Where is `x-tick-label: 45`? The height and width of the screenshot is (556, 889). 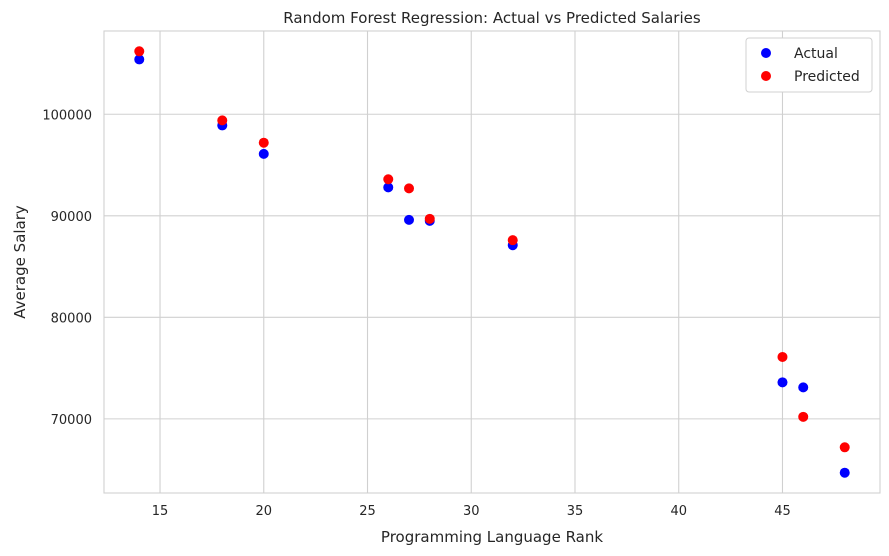
x-tick-label: 45 is located at coordinates (782, 511).